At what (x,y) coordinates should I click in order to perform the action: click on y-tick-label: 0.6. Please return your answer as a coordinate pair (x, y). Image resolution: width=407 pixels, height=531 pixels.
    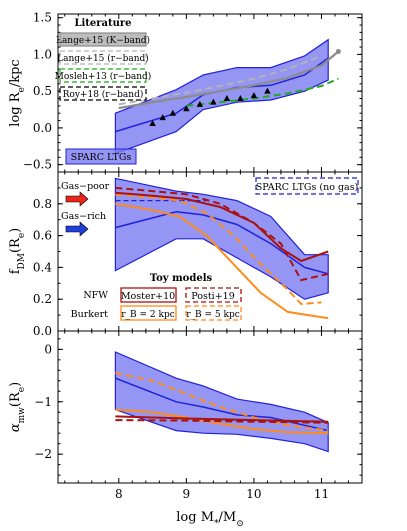
    Looking at the image, I should click on (42, 236).